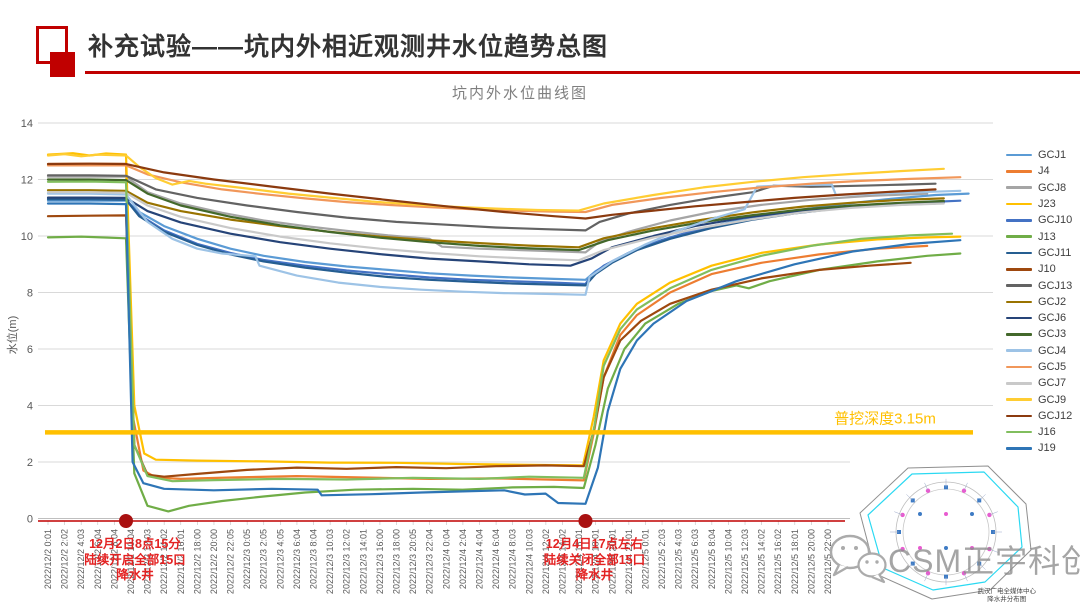  I want to click on x-tick-label: 2022/12/4 16:01, so click(579, 561).